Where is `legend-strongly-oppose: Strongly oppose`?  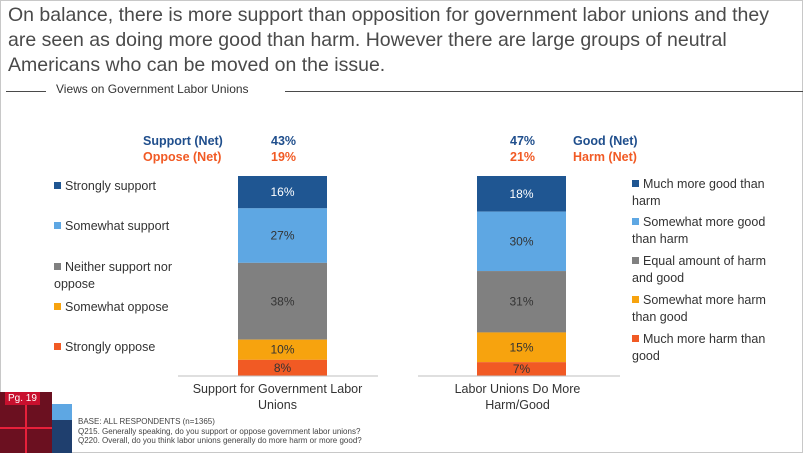
legend-strongly-oppose: Strongly oppose is located at coordinates (134, 347).